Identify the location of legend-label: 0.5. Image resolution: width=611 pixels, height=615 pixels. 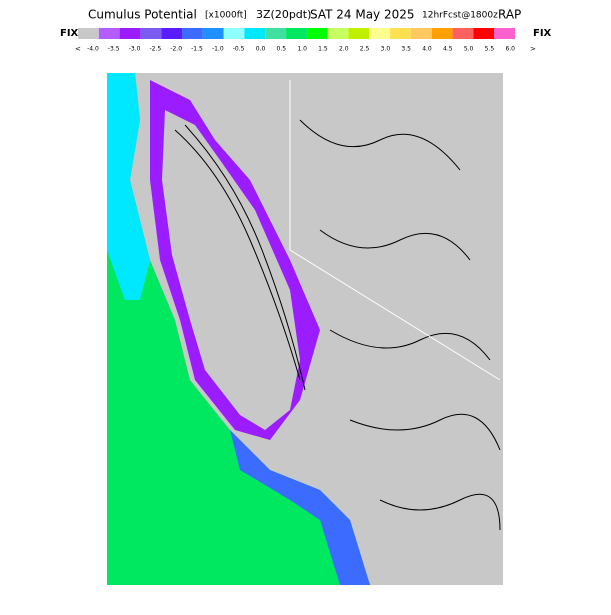
(282, 49).